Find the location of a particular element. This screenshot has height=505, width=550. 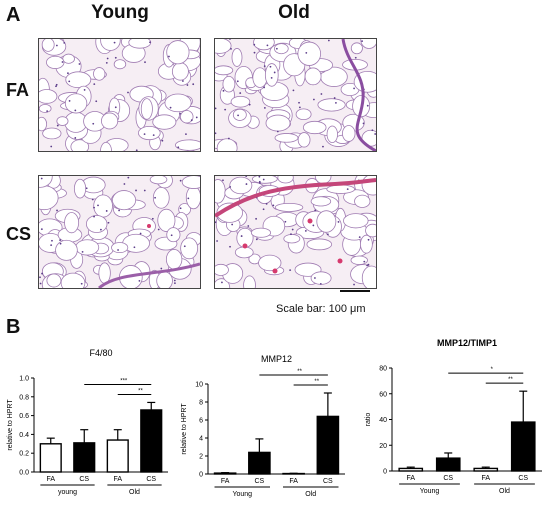

scale-bar-label: Scale bar: 100 μm is located at coordinates (321, 309).